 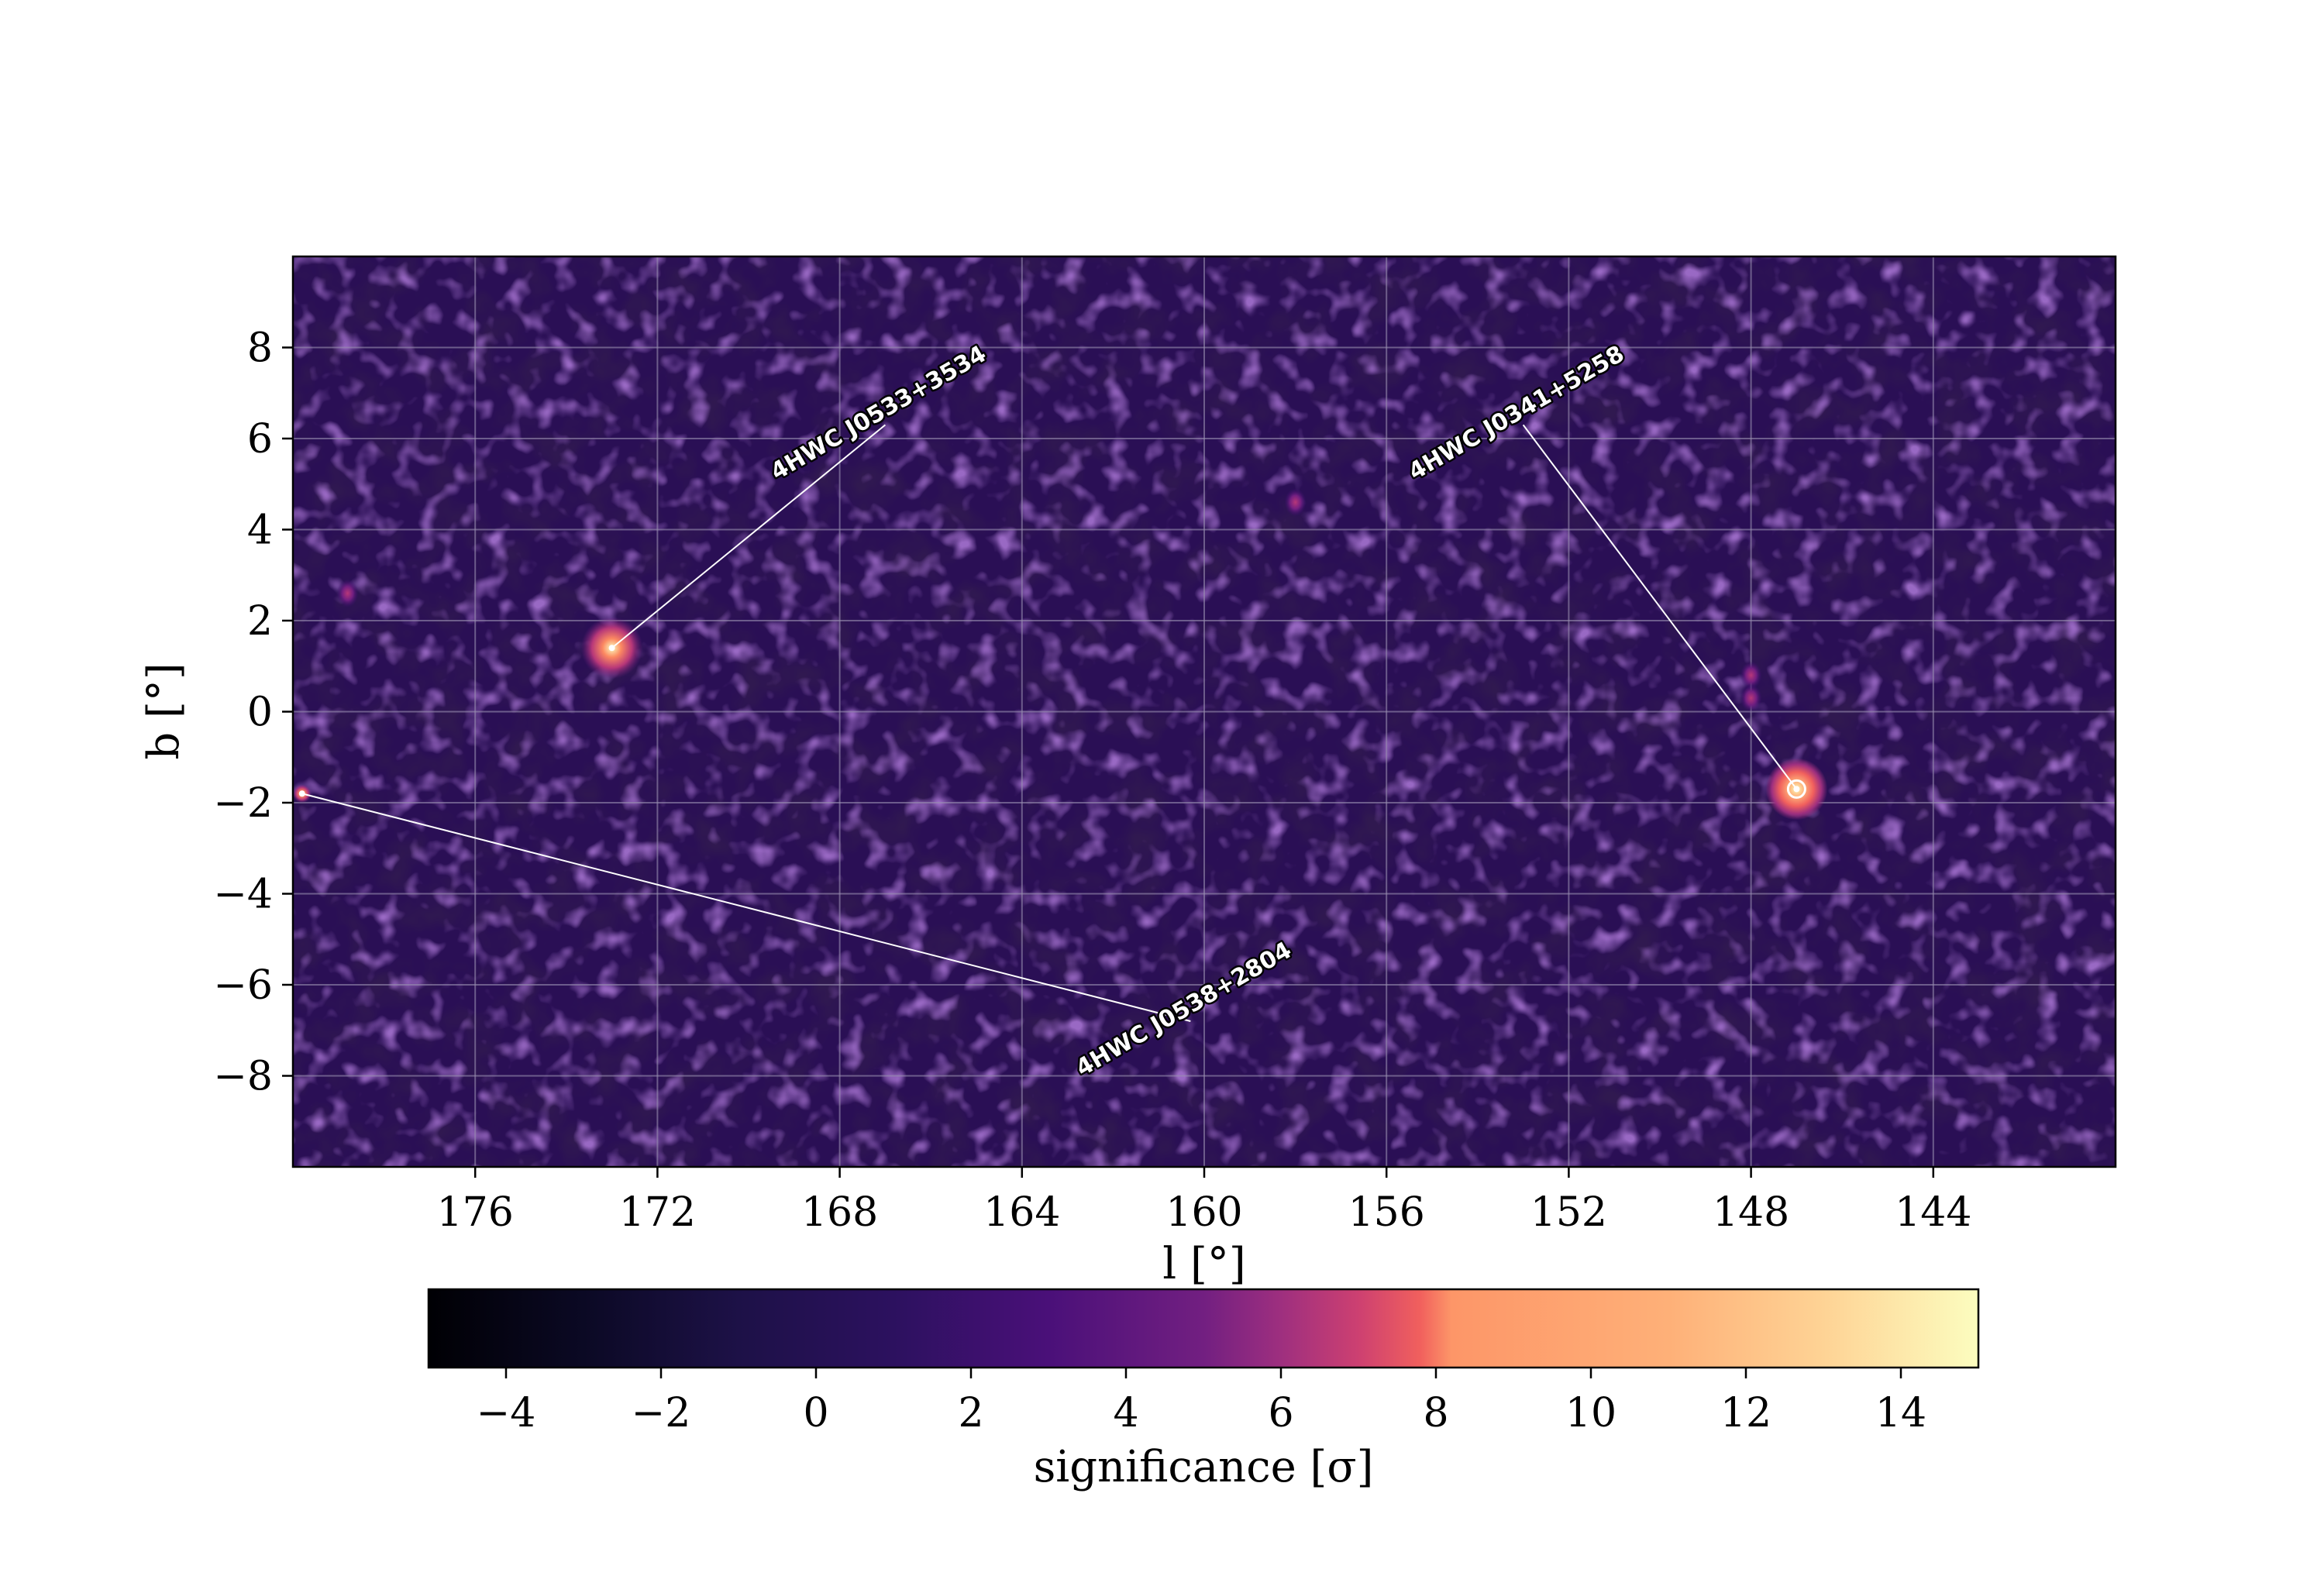 I want to click on y-tick-label: −8, so click(x=243, y=1077).